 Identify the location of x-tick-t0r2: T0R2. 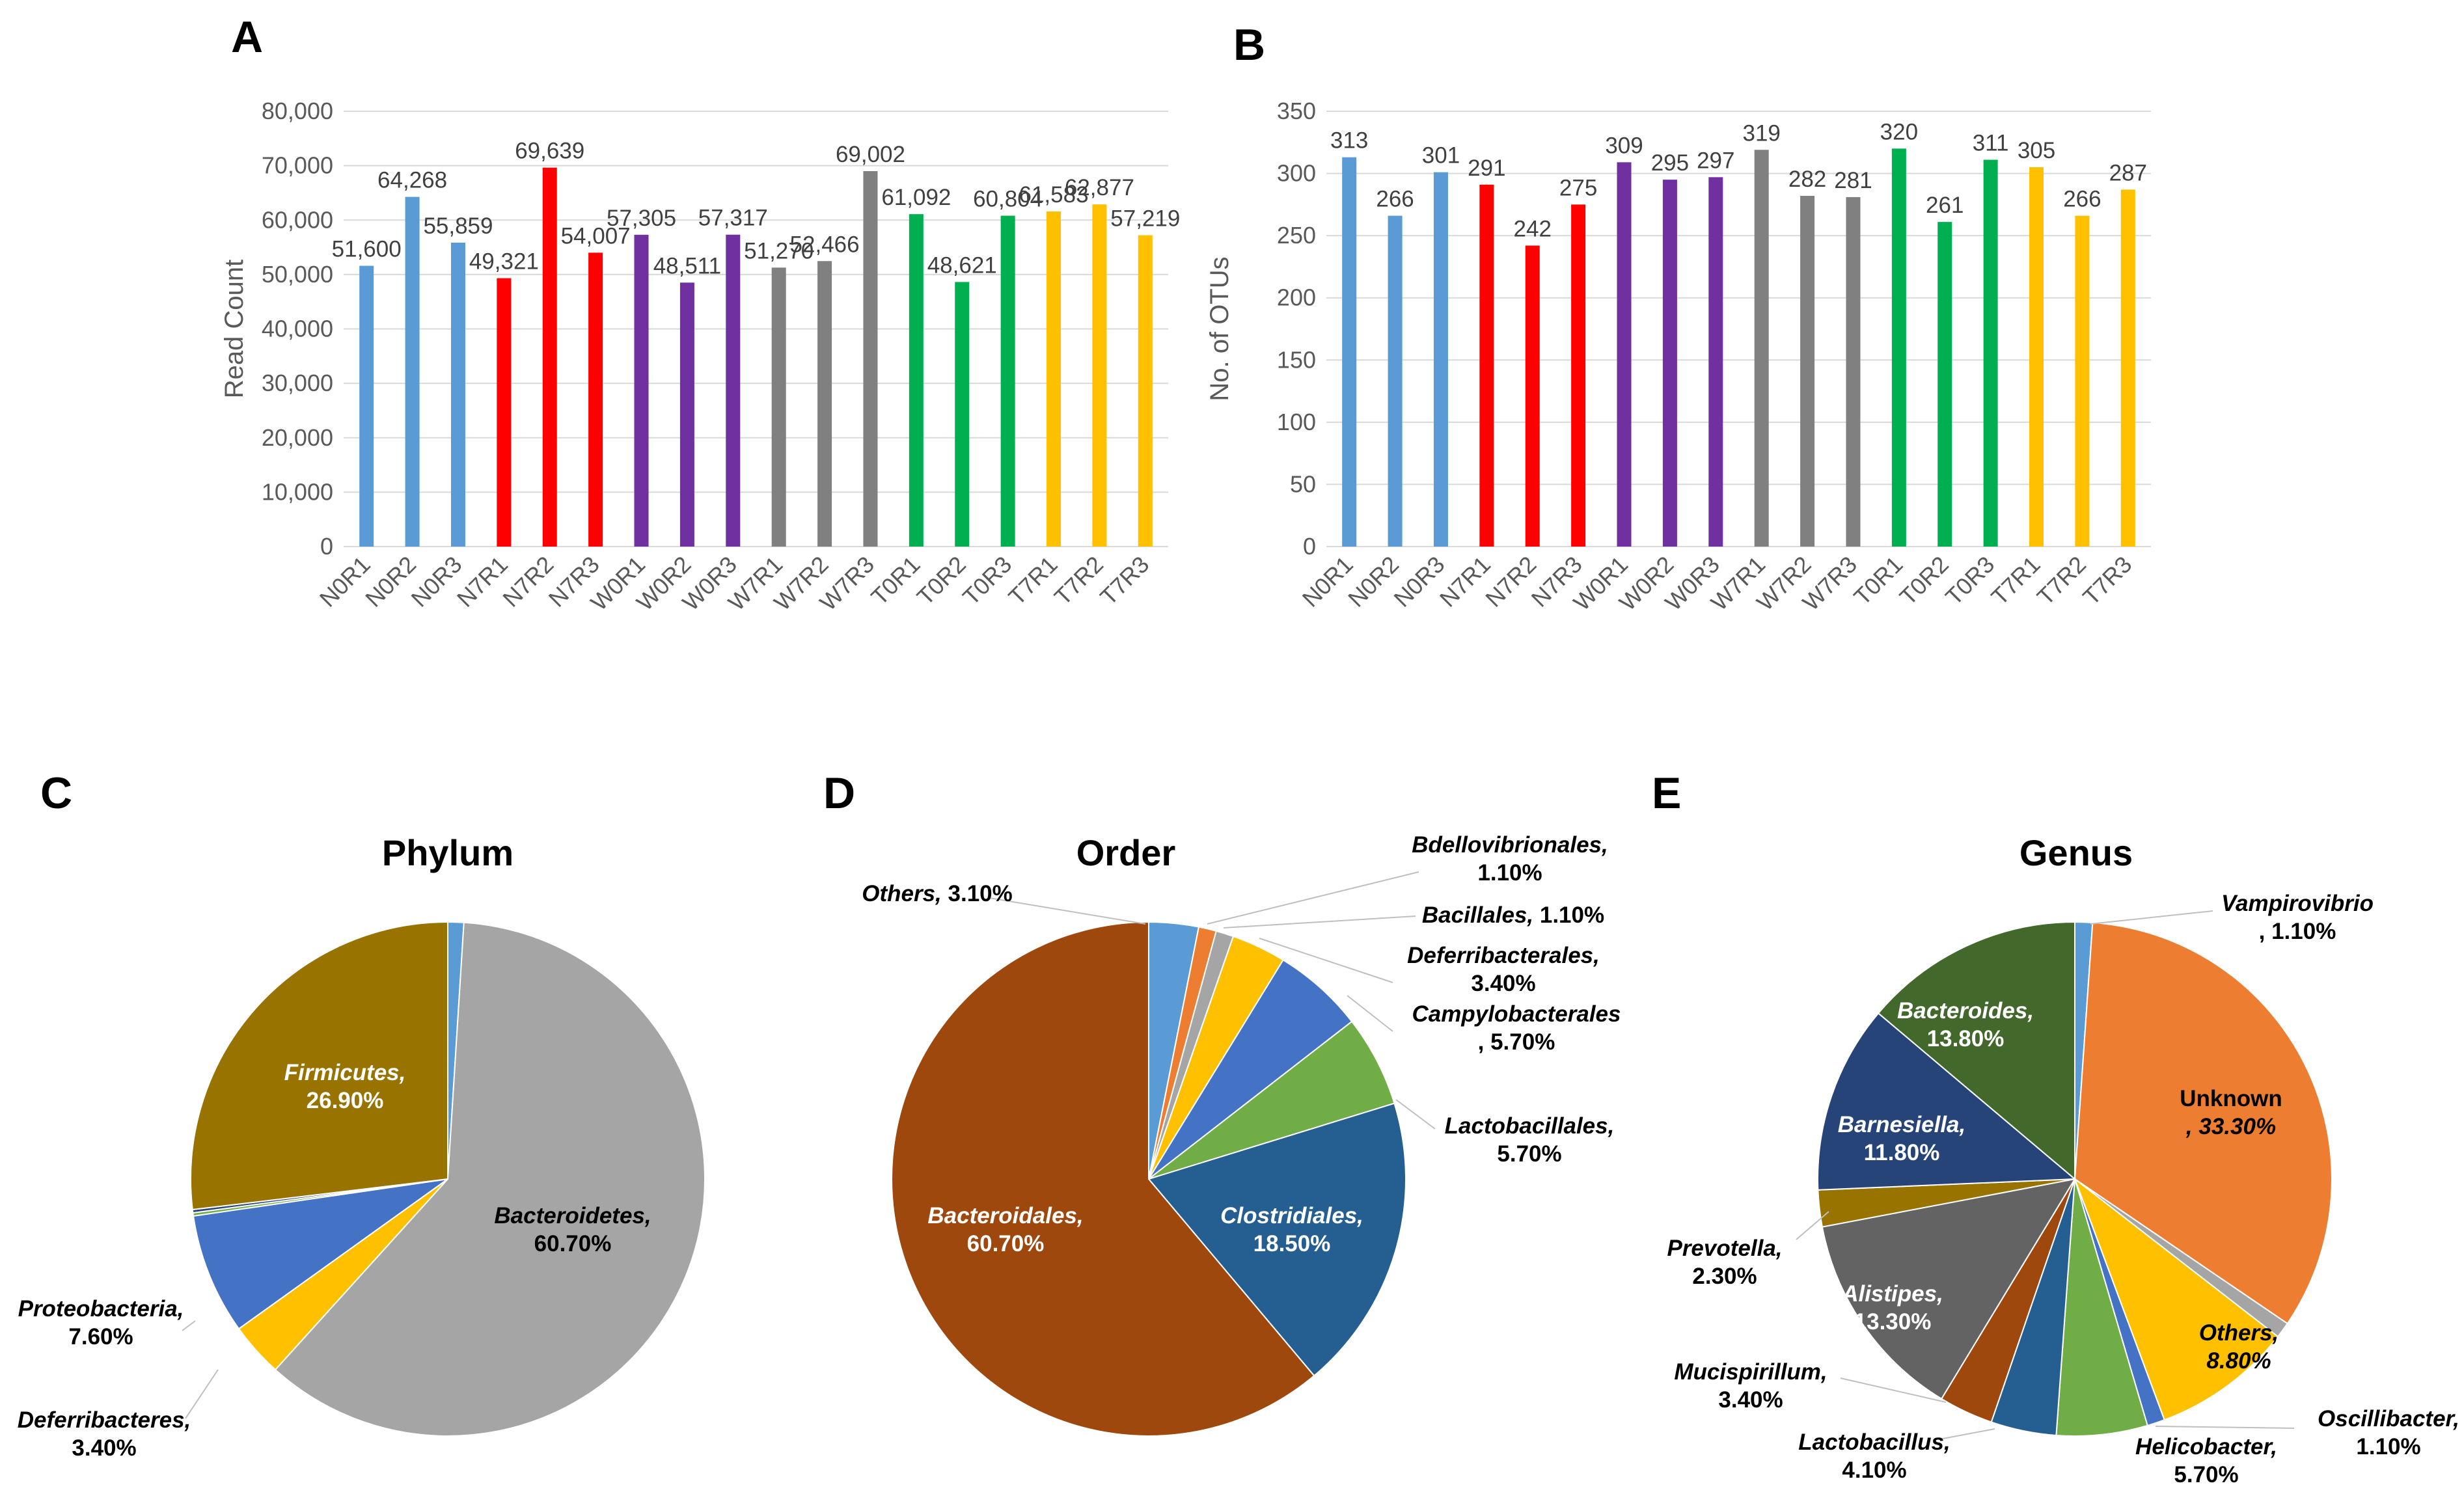
(941, 580).